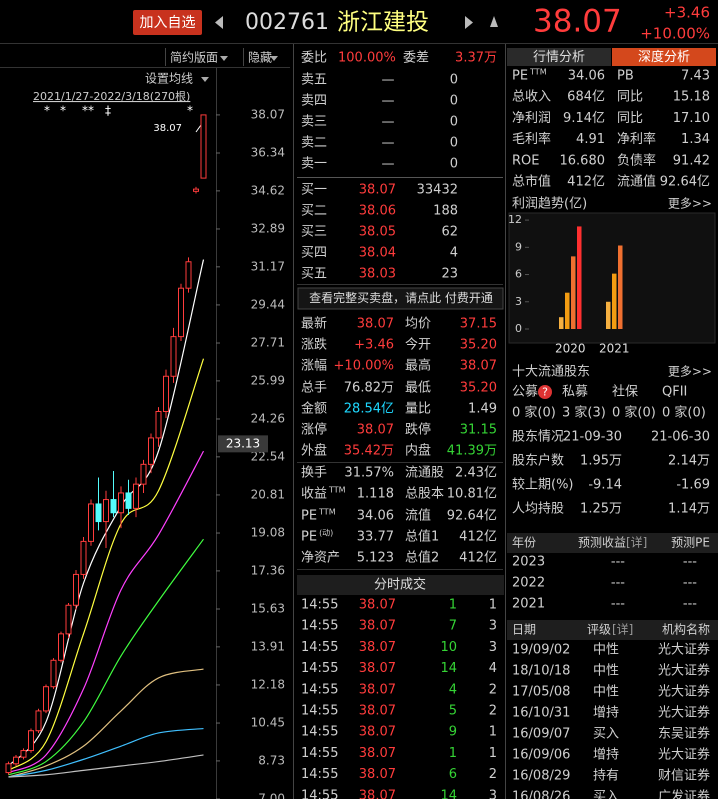 The image size is (718, 799). Describe the element at coordinates (437, 190) in the screenshot. I see `label: 33432` at that location.